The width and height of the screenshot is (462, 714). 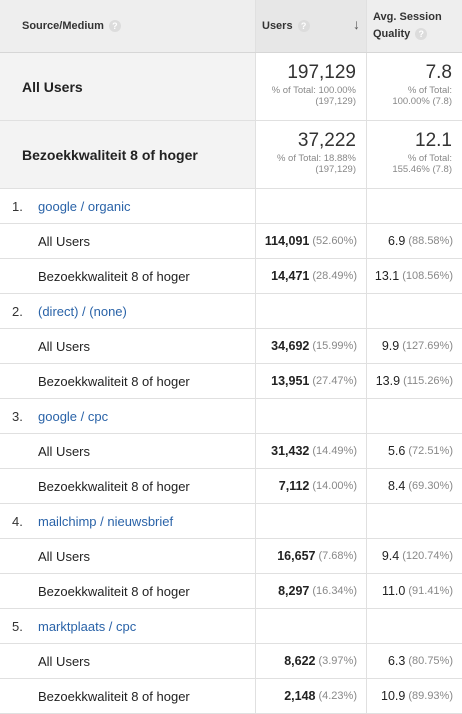 What do you see at coordinates (390, 346) in the screenshot?
I see `quality-value: 9.9` at bounding box center [390, 346].